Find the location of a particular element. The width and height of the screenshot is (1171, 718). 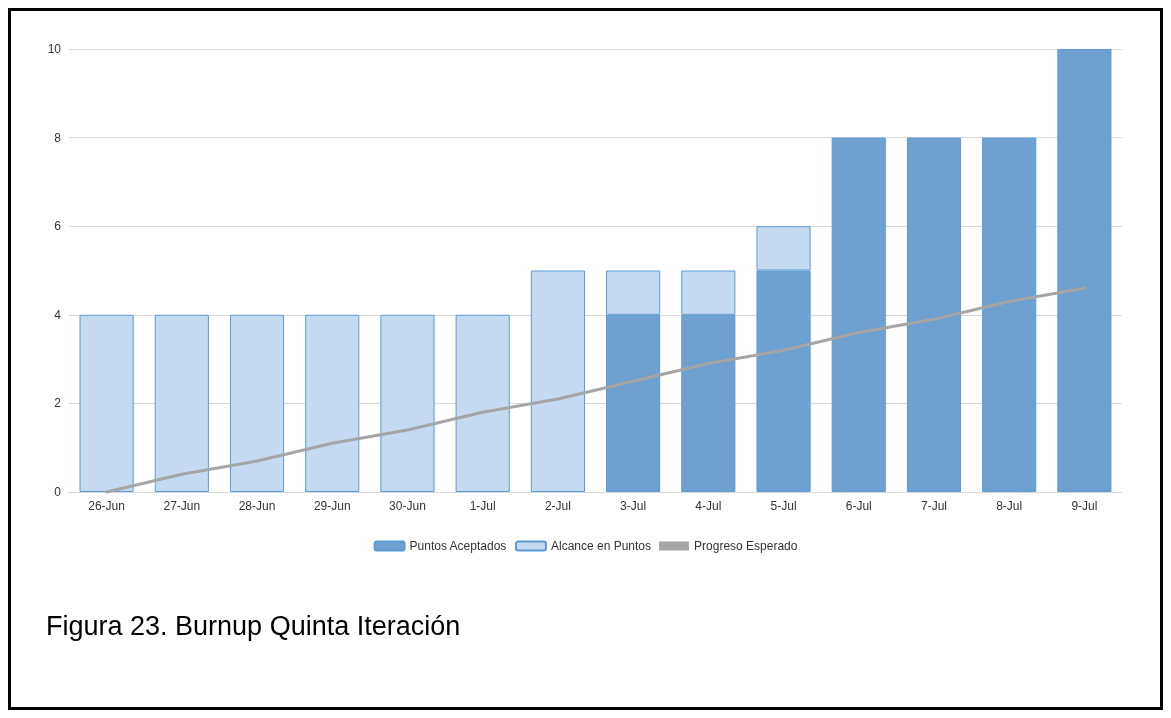

y-tick-label: 6 is located at coordinates (58, 226).